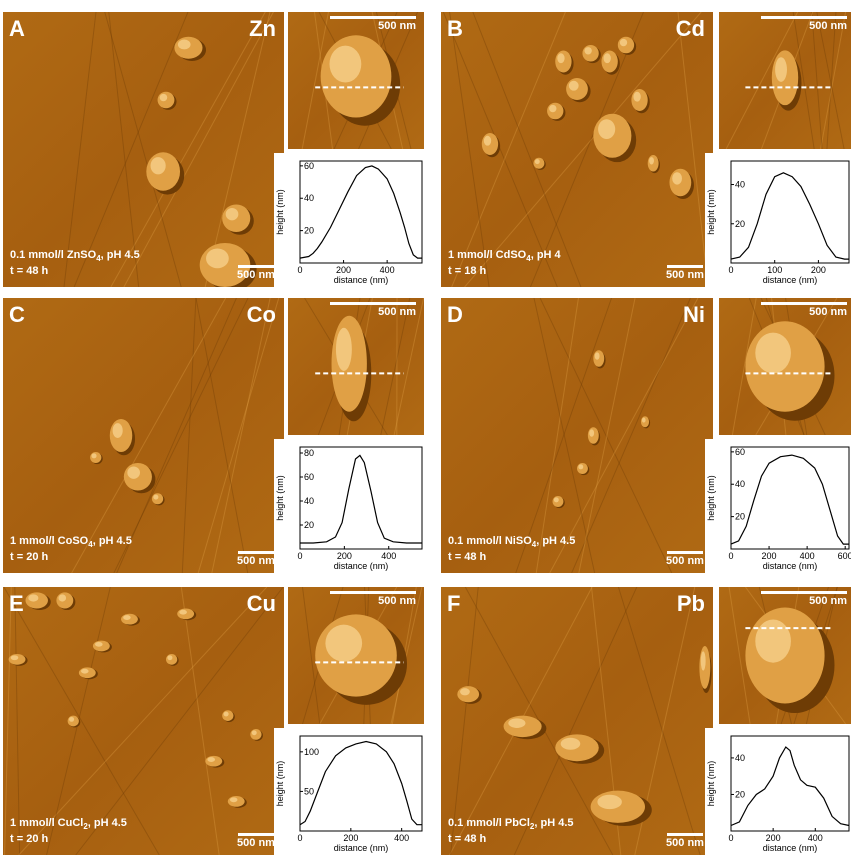 The image size is (851, 859). I want to click on profile-svg: 0 200 400 20 40 60 80 distance (nm) height (nm), so click(349, 508).